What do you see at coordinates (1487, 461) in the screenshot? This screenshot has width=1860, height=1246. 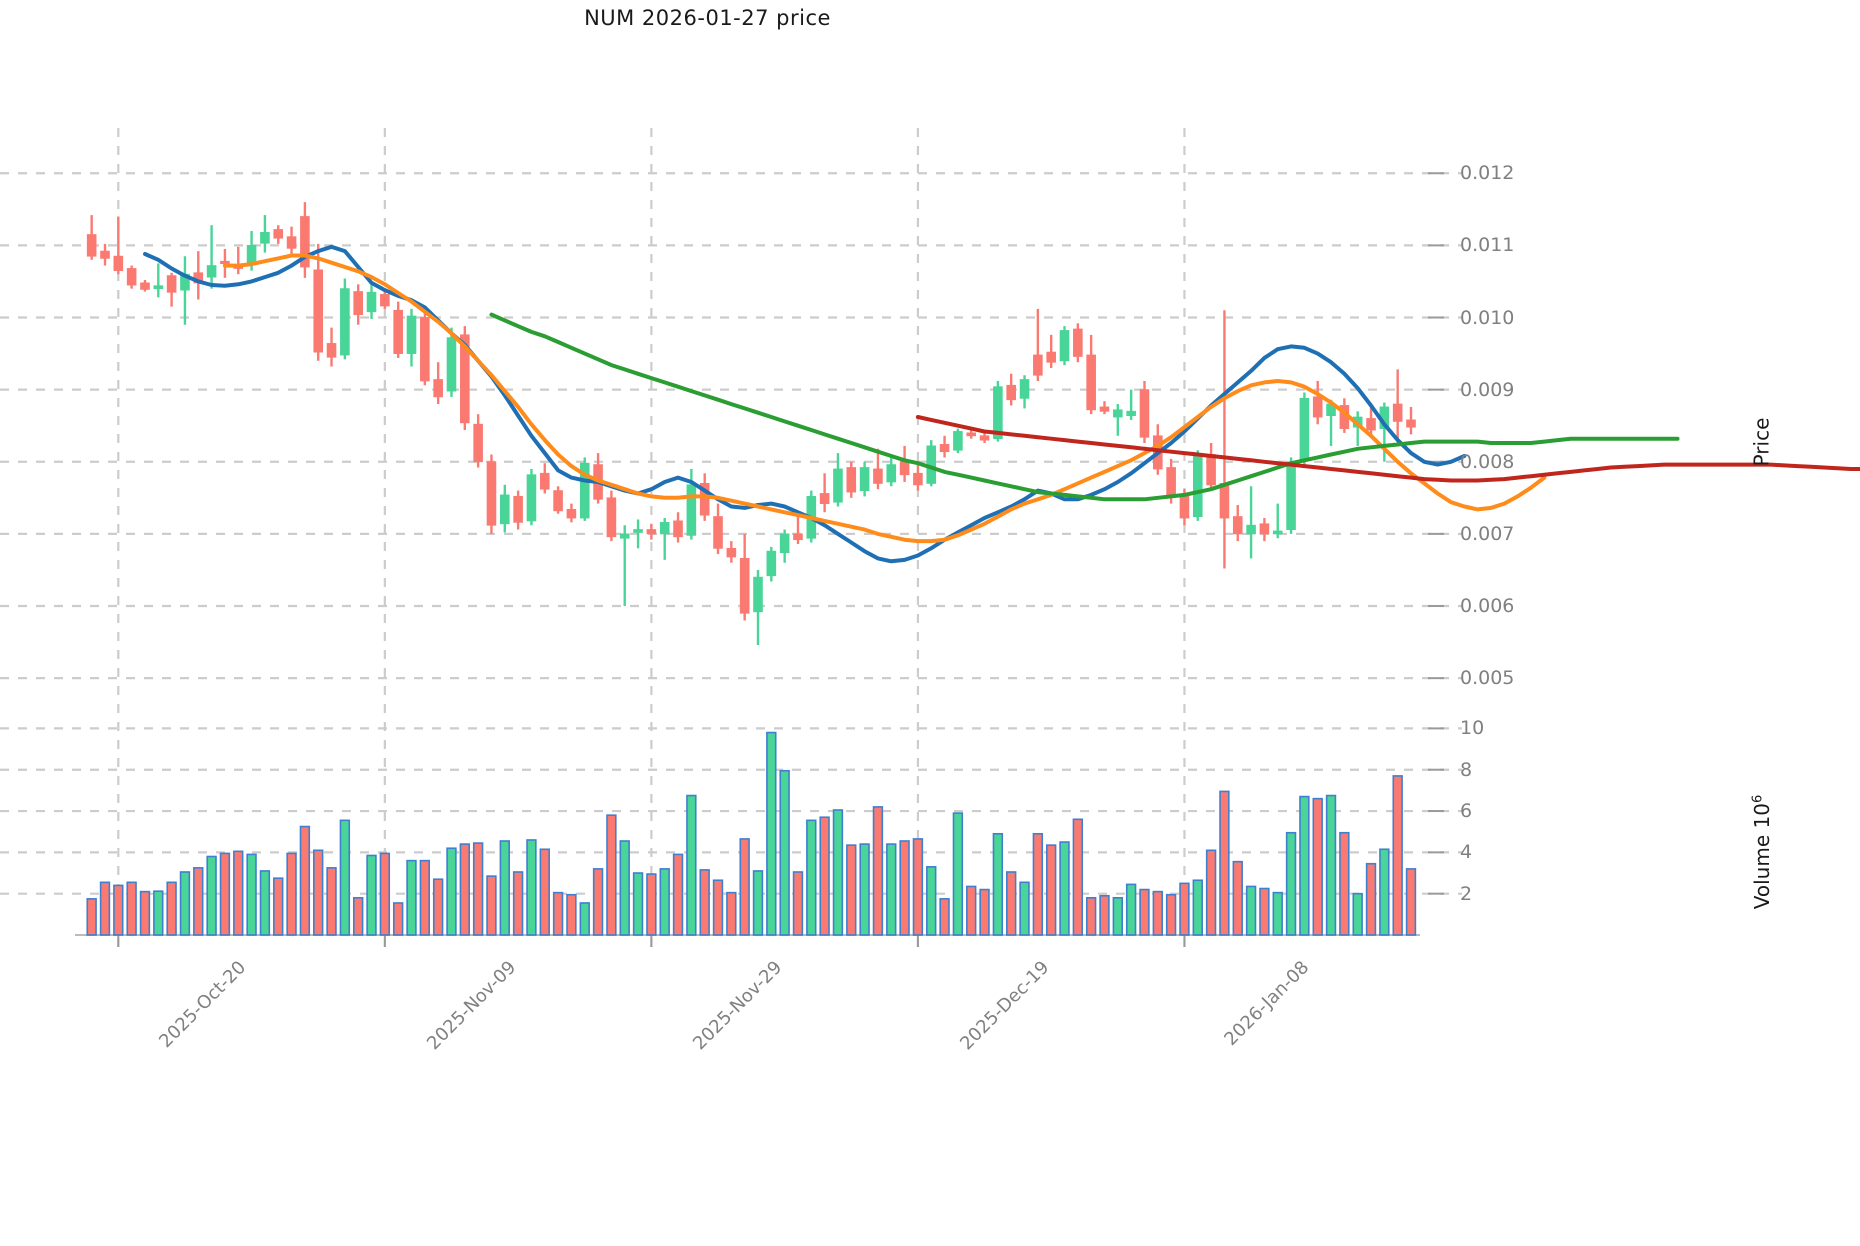 I see `price-tick-label: 0.008` at bounding box center [1487, 461].